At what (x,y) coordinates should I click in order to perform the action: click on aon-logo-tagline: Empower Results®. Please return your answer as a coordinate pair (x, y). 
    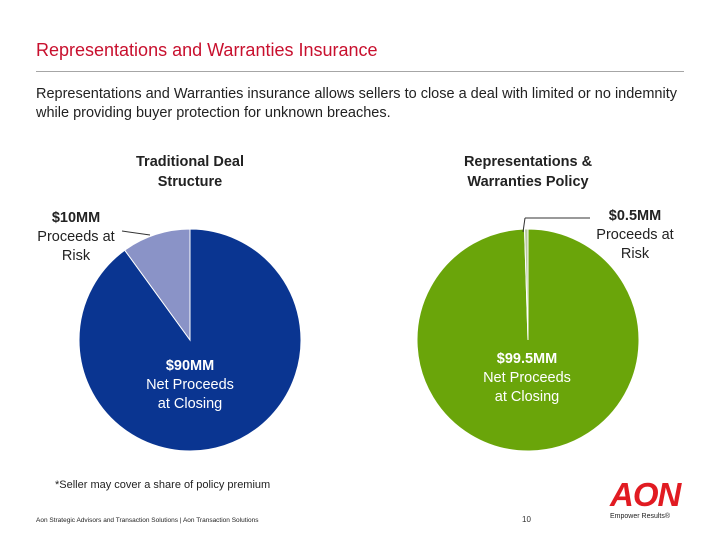
    Looking at the image, I should click on (640, 516).